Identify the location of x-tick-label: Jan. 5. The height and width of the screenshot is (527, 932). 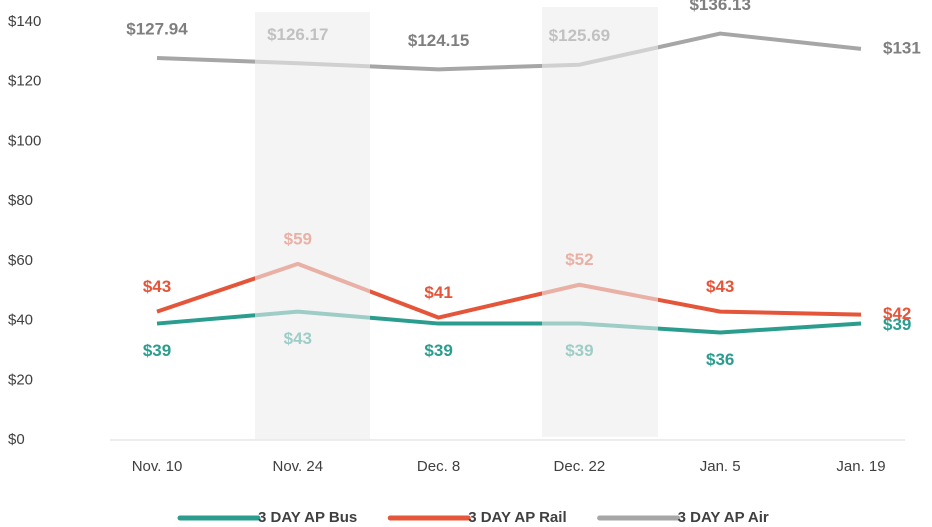
(720, 466).